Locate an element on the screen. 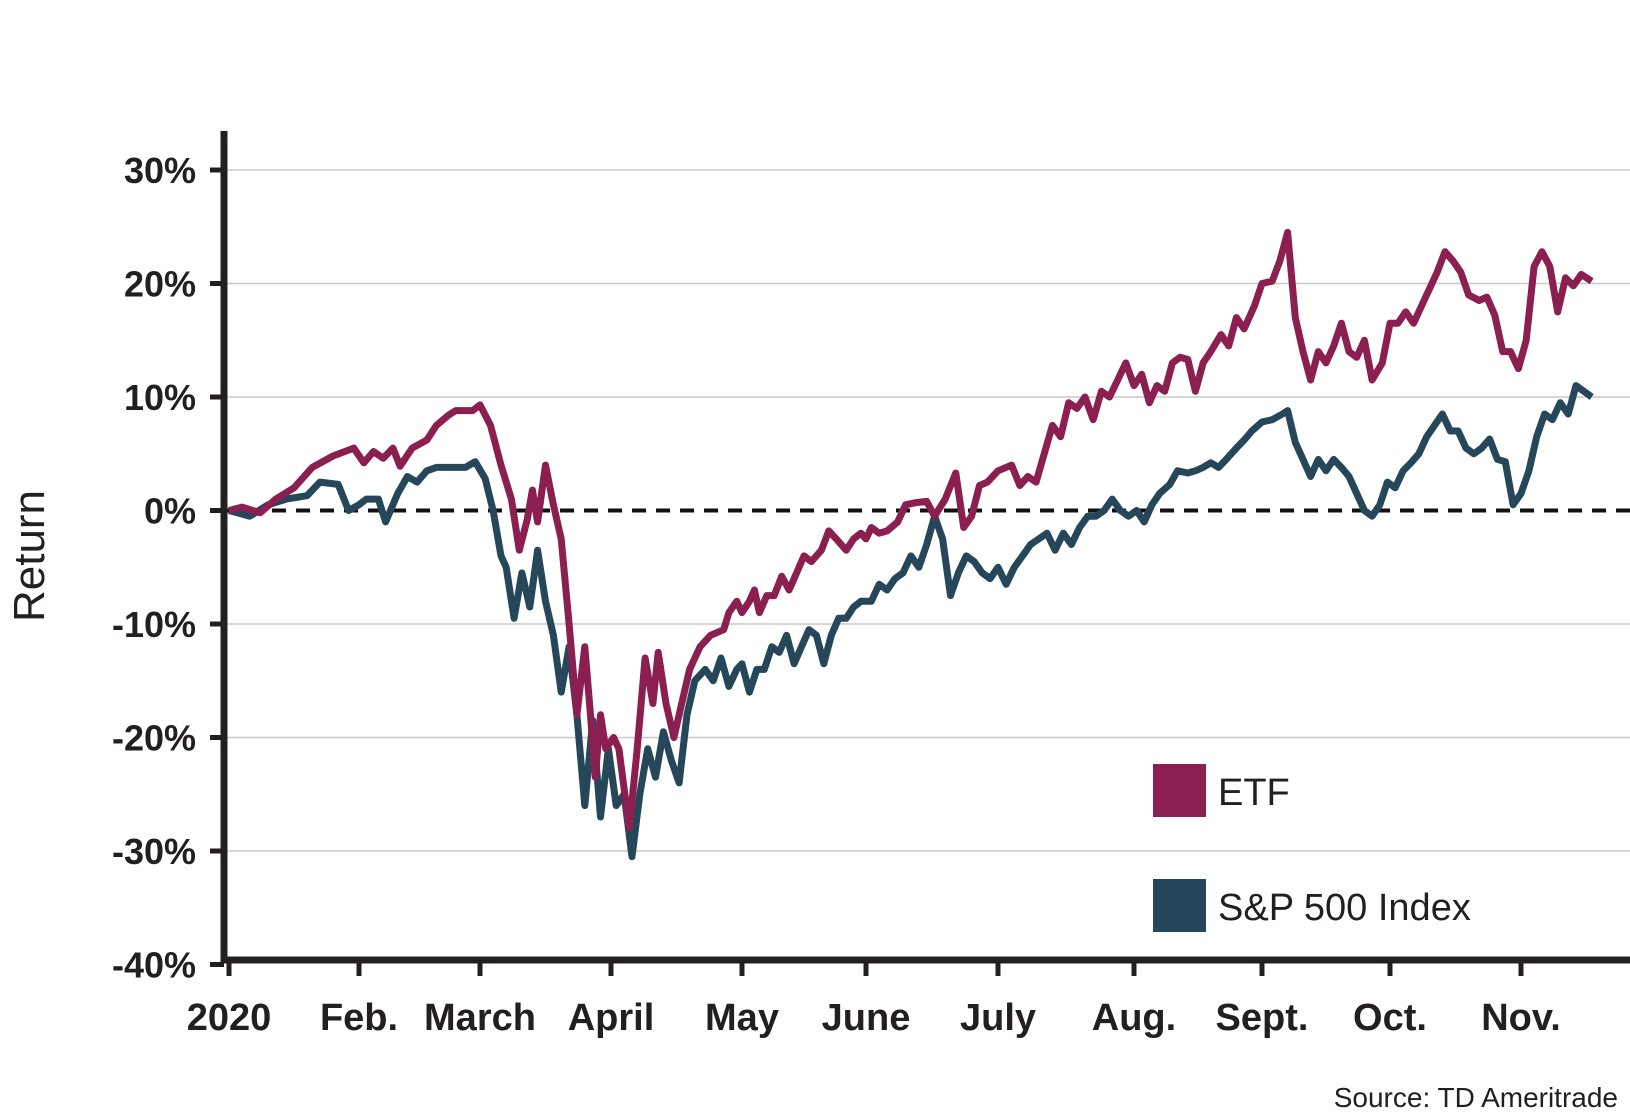  y-tick-label: 20% is located at coordinates (160, 284).